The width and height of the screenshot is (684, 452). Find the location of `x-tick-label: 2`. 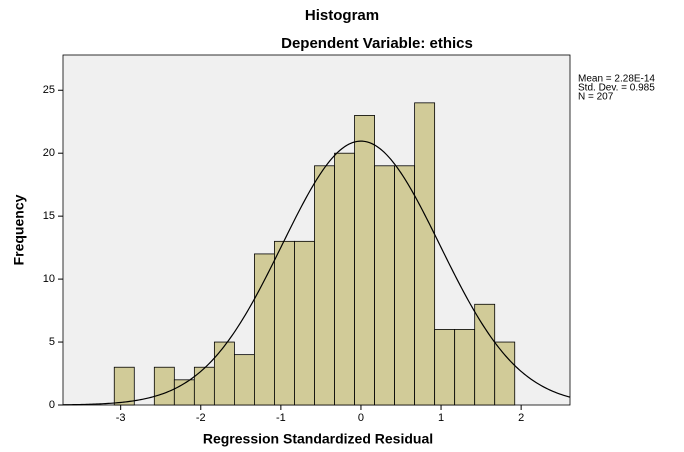

x-tick-label: 2 is located at coordinates (521, 418).